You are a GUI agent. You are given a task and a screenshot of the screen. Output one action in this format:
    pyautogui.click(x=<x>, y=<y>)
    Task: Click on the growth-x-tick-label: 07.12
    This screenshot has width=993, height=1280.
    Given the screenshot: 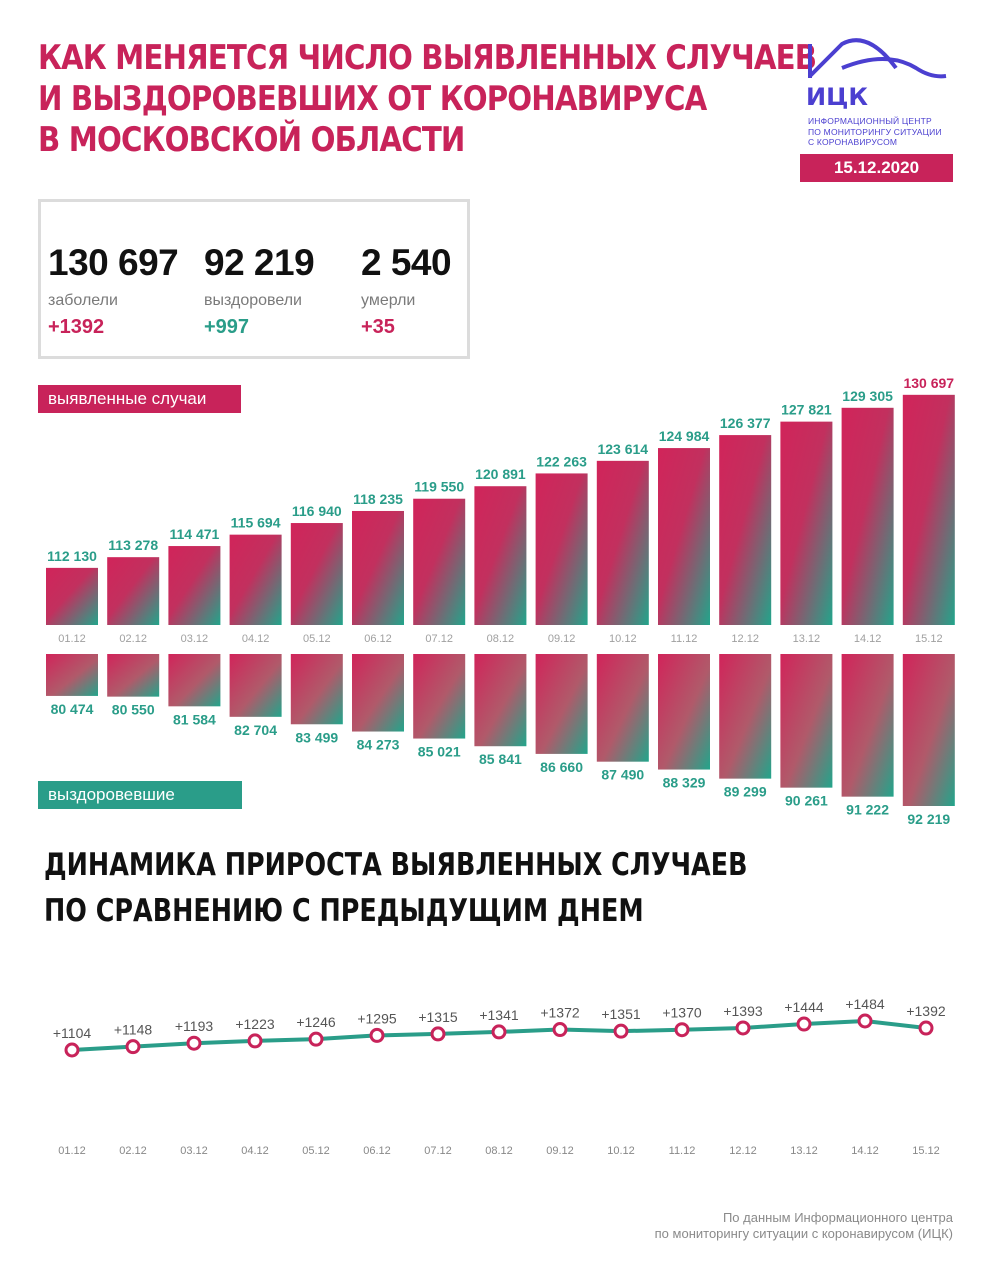 What is the action you would take?
    pyautogui.click(x=438, y=1151)
    